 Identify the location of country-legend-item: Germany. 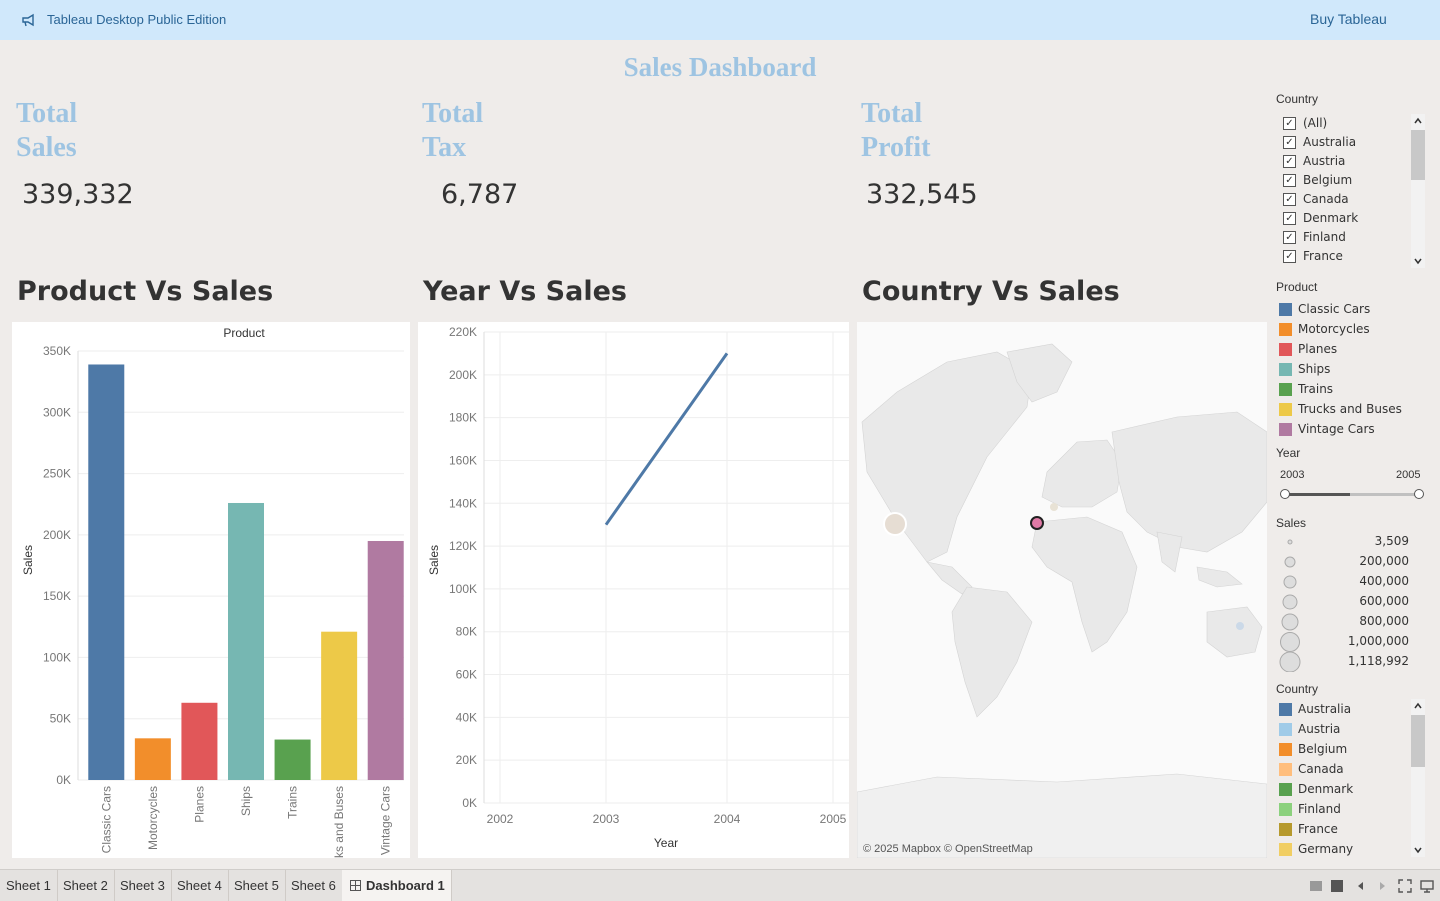
(1345, 848).